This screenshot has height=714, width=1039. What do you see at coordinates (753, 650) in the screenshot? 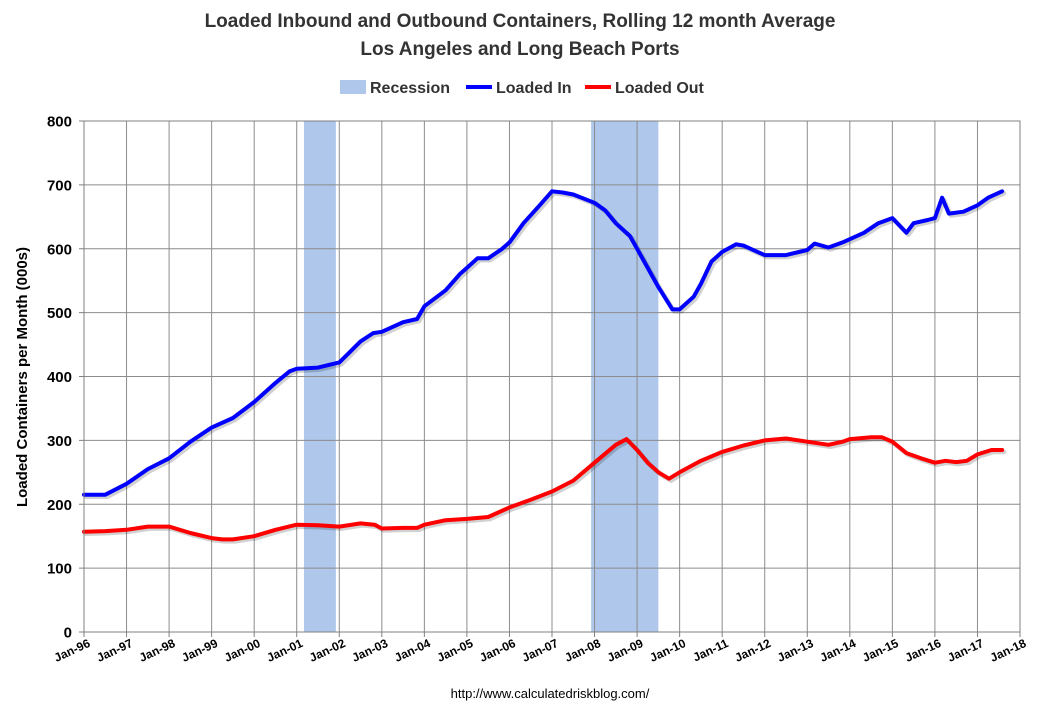
I see `x-tick-label: Jan-12` at bounding box center [753, 650].